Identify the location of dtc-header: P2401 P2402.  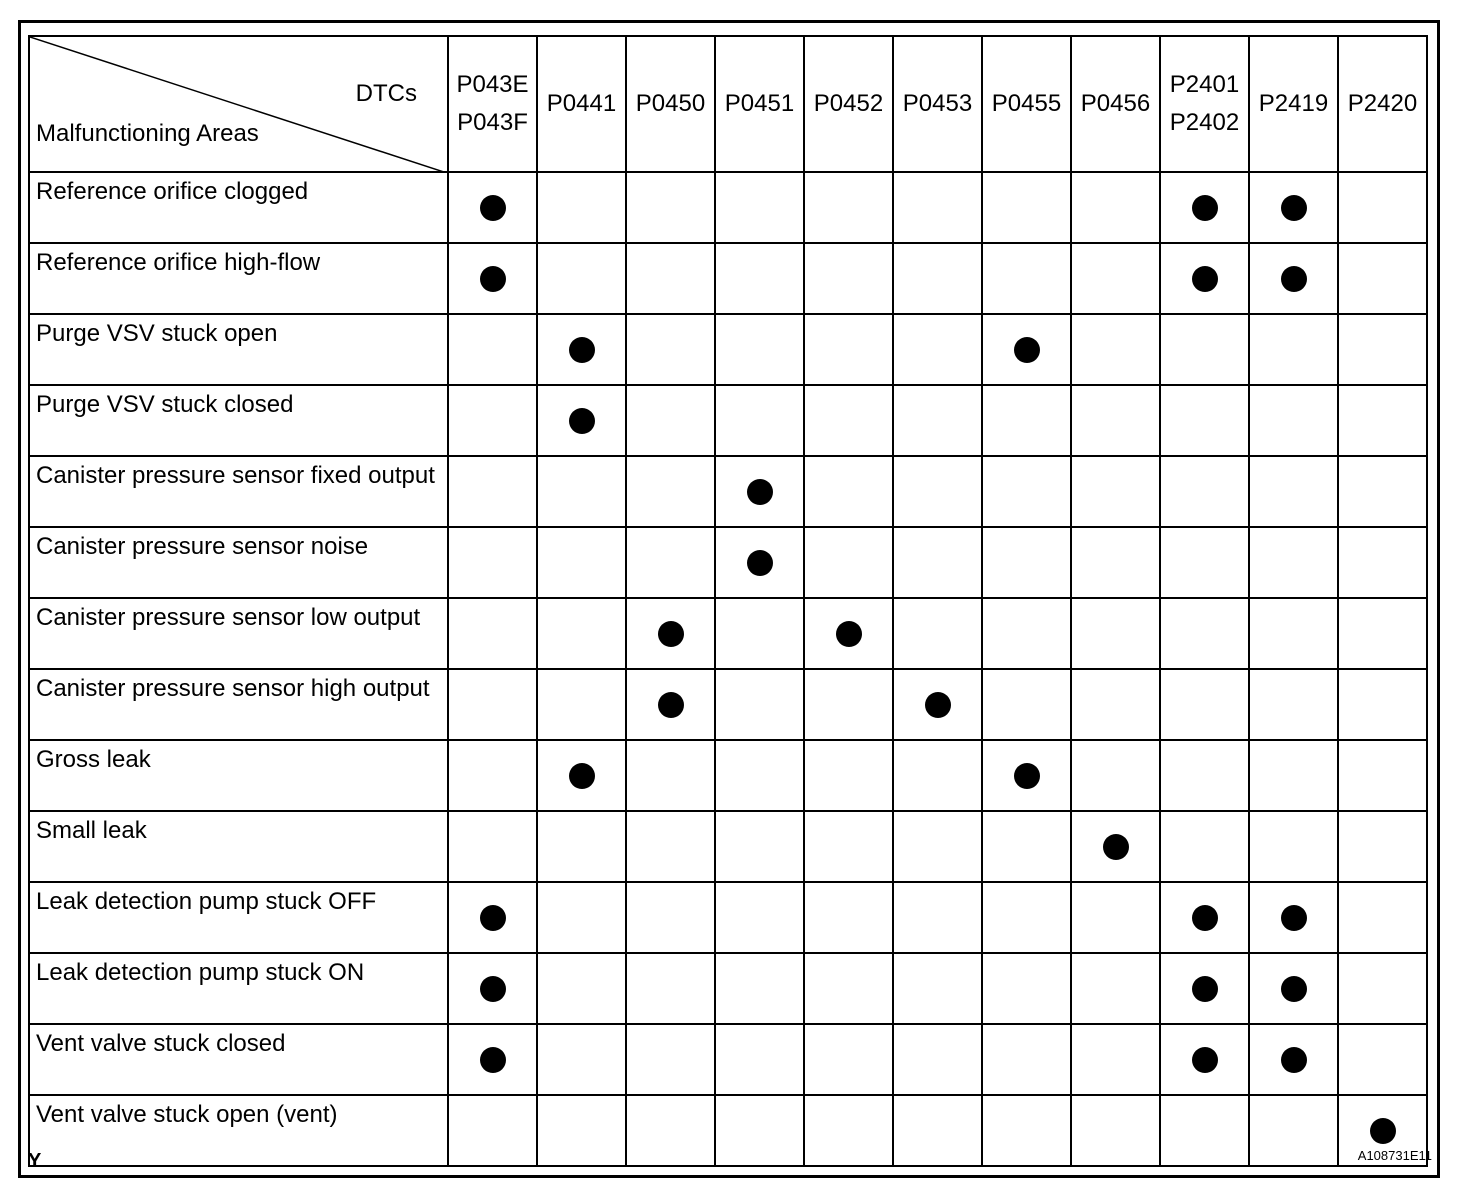
(1204, 104).